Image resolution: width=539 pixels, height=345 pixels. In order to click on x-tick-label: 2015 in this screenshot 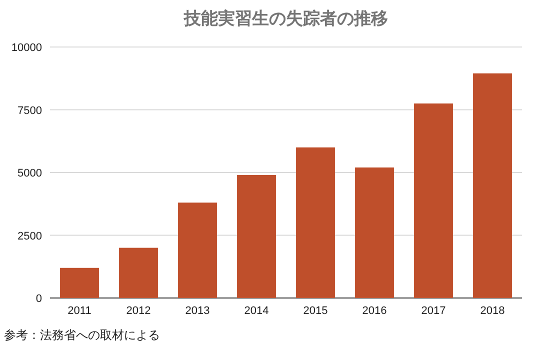, I will do `click(315, 311)`.